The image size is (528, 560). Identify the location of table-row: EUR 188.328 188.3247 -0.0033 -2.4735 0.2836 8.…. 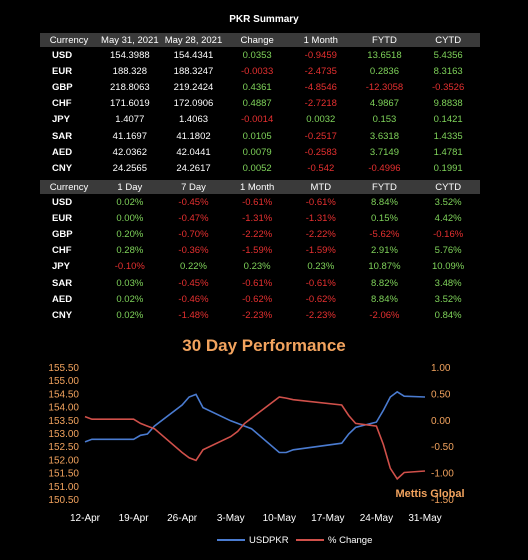
(260, 71).